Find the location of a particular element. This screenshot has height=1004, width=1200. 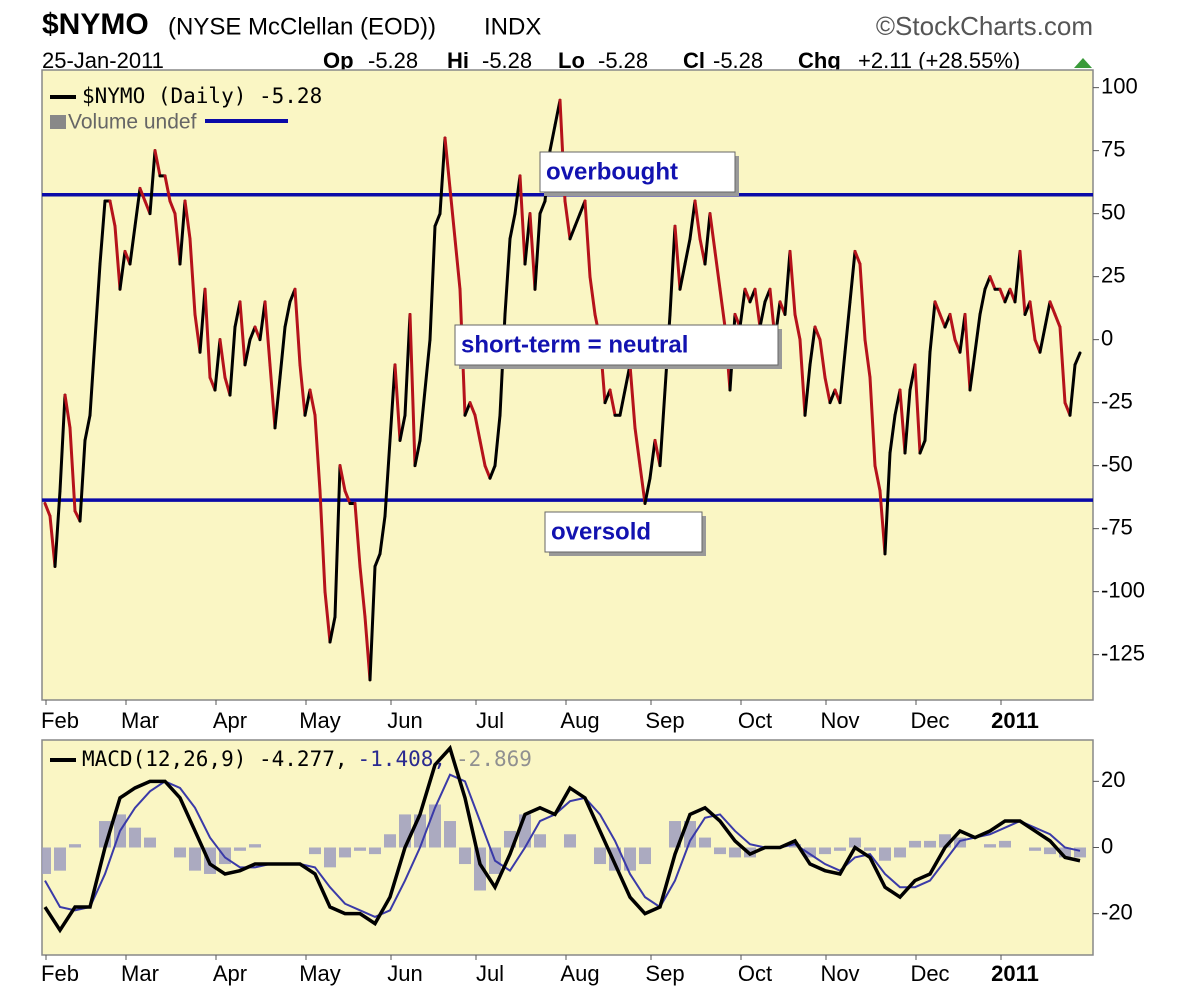

legend-label: $NYMO (Daily) -5.28 is located at coordinates (202, 96).